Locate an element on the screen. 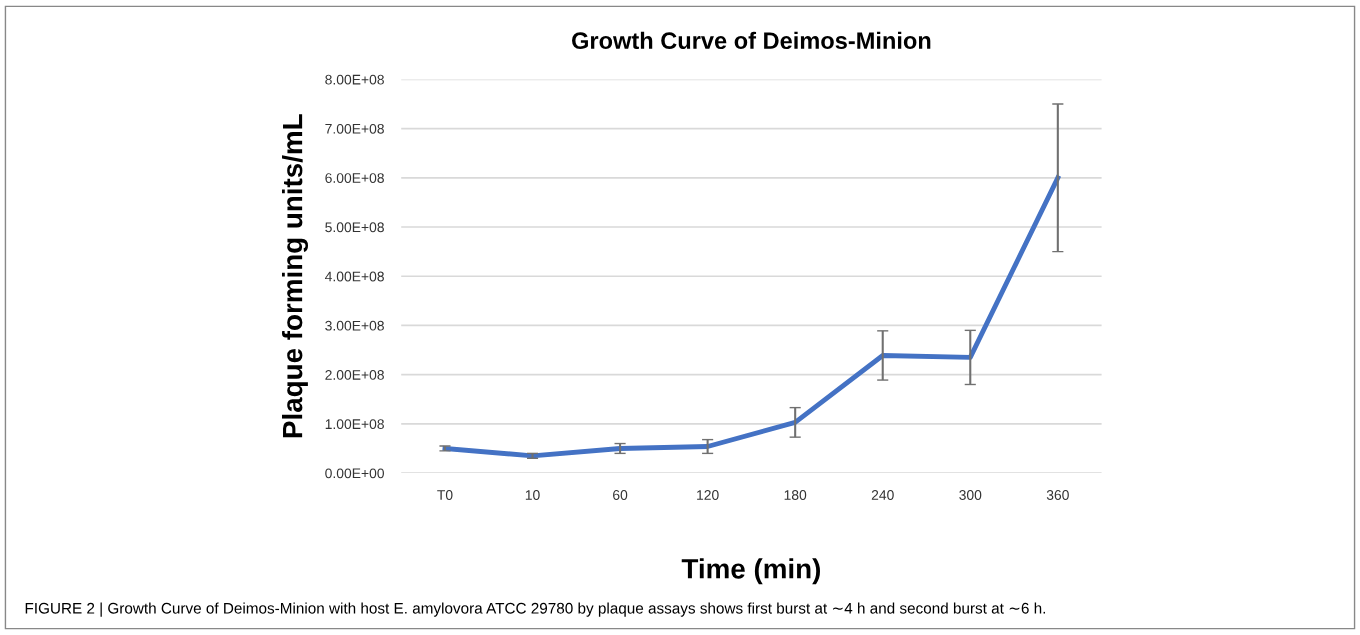 The height and width of the screenshot is (635, 1360). caption: FIGURE 2 | Growth Curve of Deimos-Minion with host E. amylovora ATCC 29780 by plaque assays shows first burst at ∼4 h and second burst at ∼6 h. is located at coordinates (535, 609).